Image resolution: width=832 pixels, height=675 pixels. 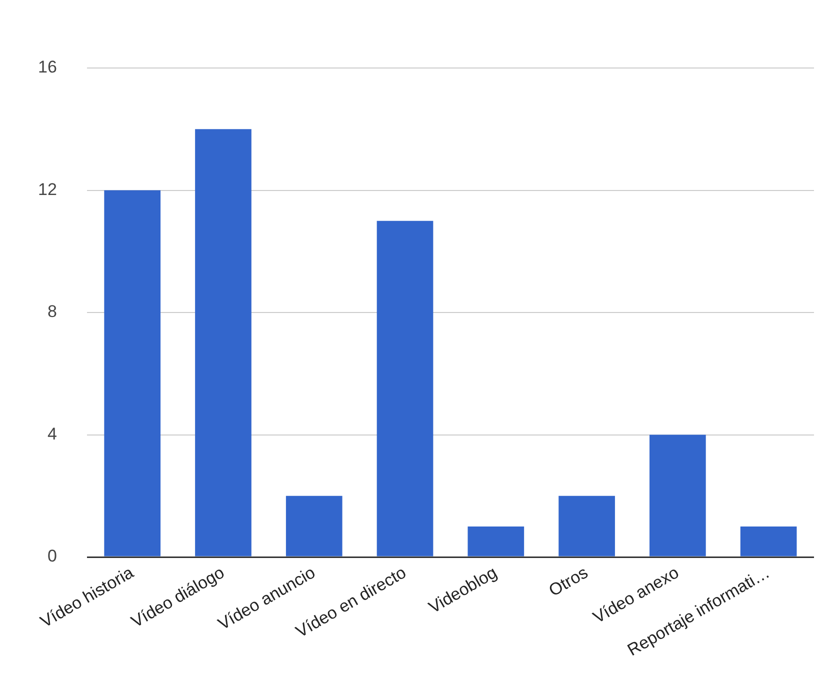 I want to click on y-tick-label: 12, so click(x=47, y=189).